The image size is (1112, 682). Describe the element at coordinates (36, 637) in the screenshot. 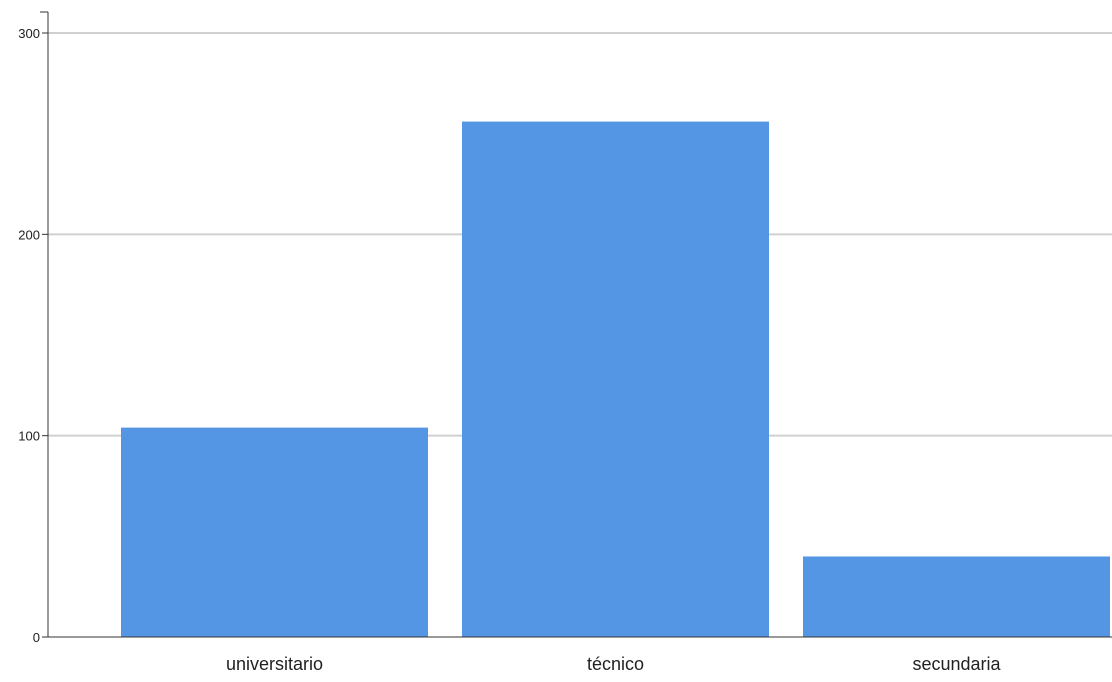

I see `y-tick-label: 0` at that location.